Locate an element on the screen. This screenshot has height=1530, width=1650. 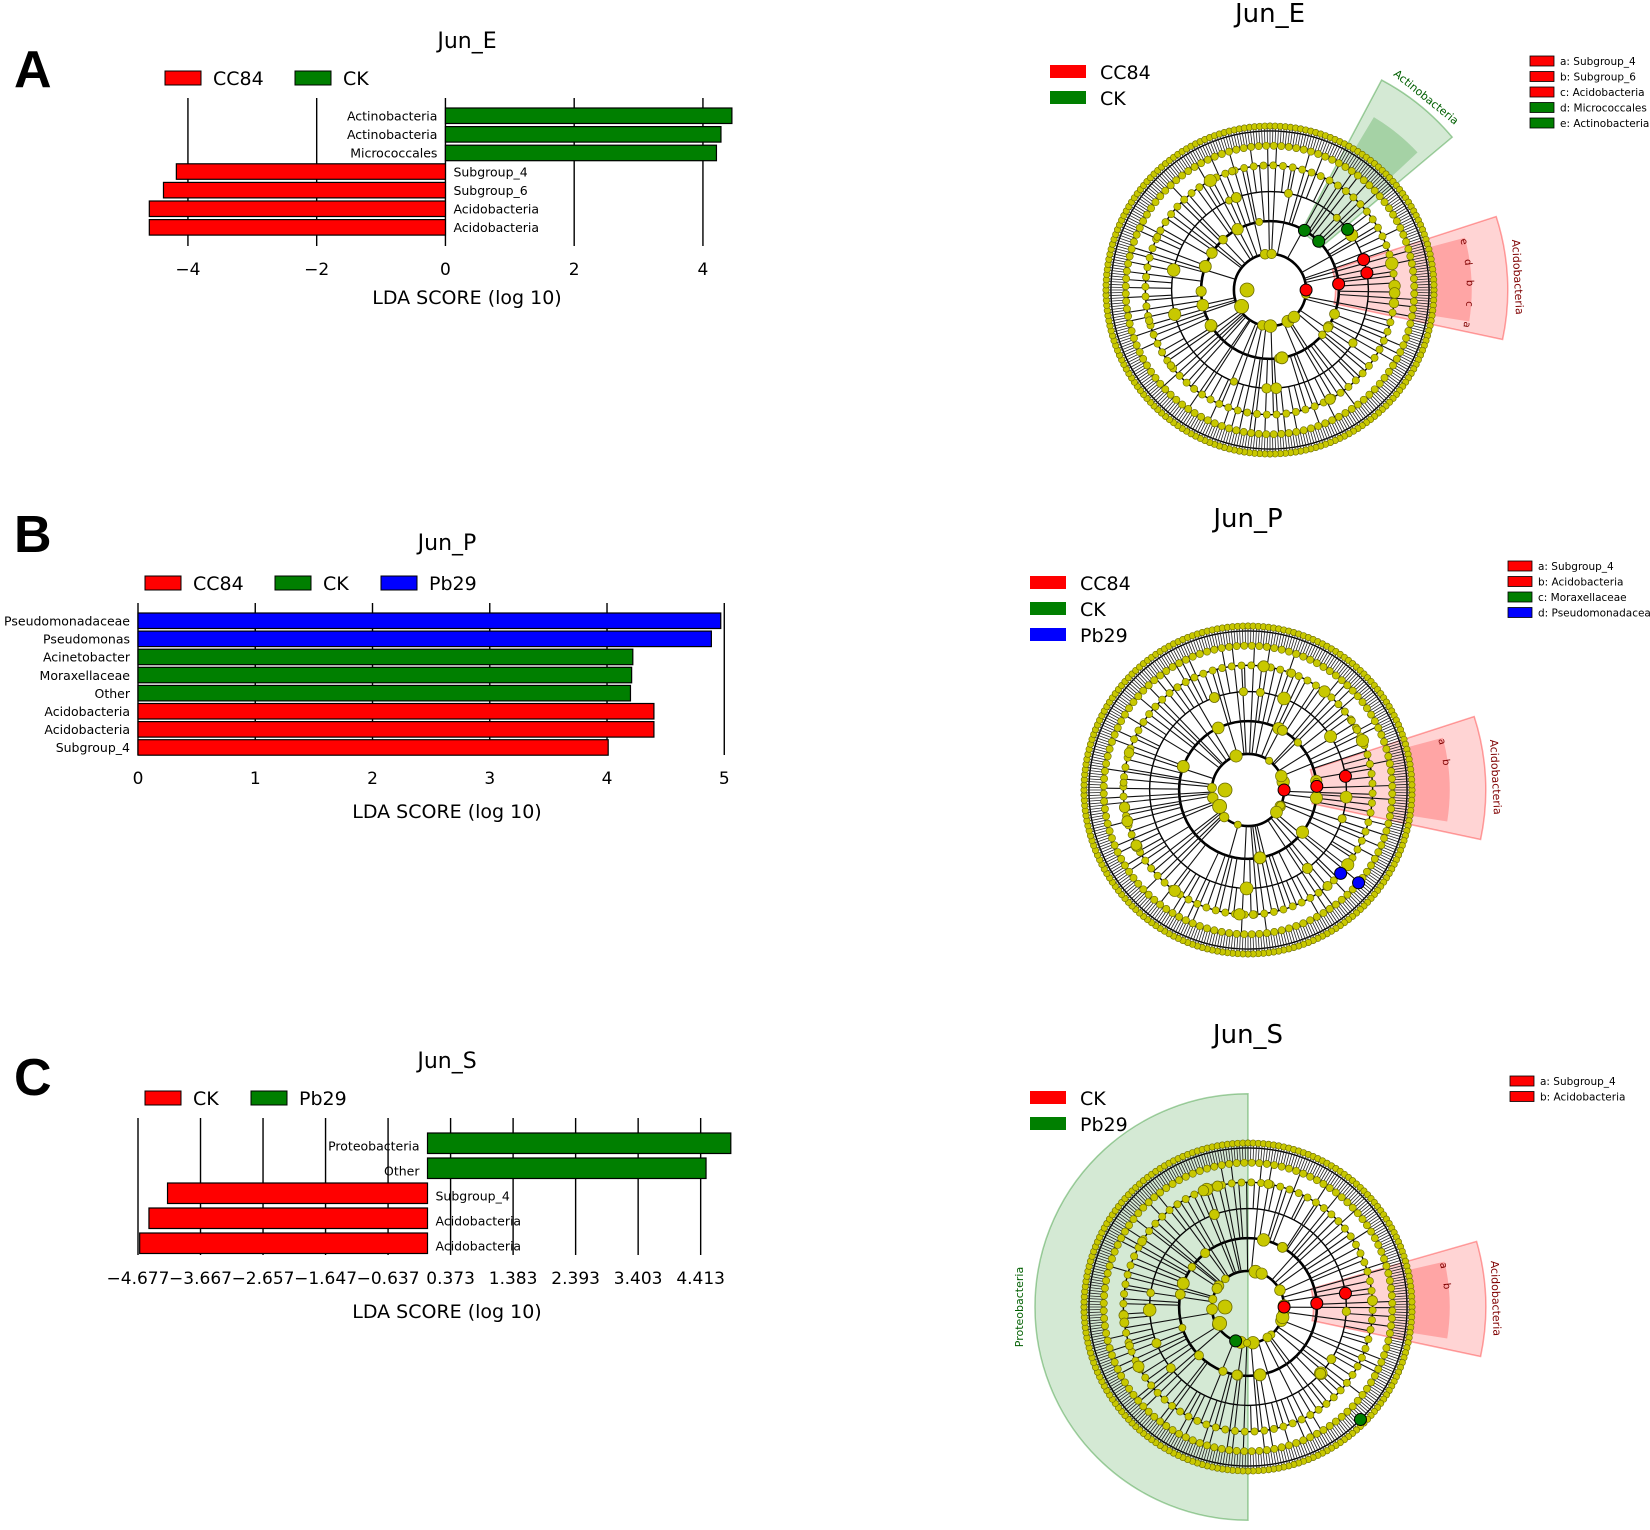
bar-label: Pseudomonas is located at coordinates (86, 639).